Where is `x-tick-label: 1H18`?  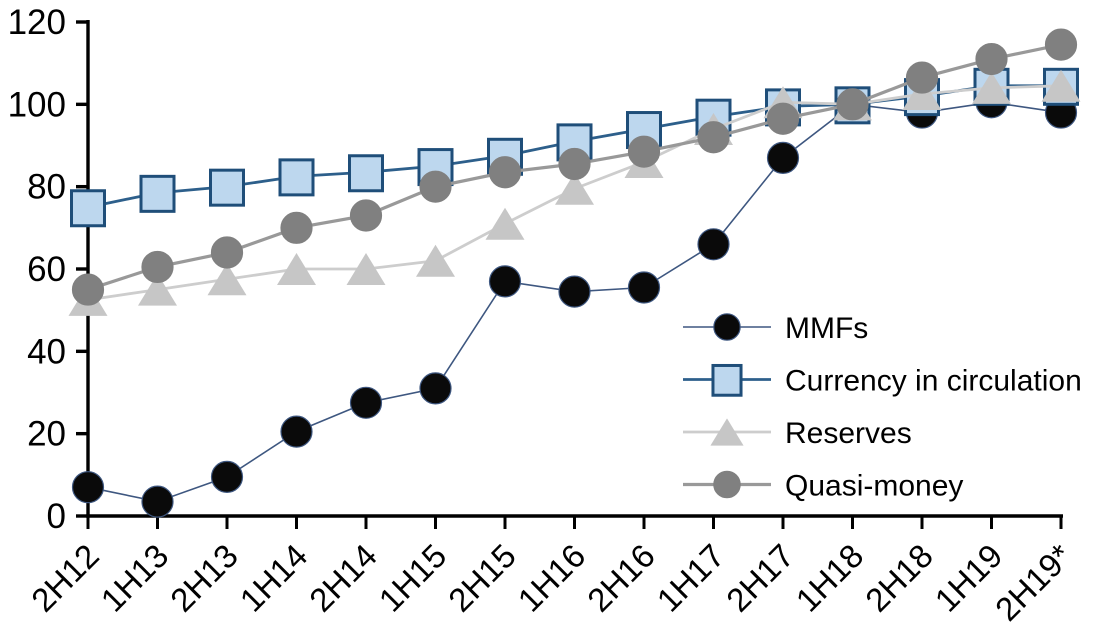
x-tick-label: 1H18 is located at coordinates (830, 578).